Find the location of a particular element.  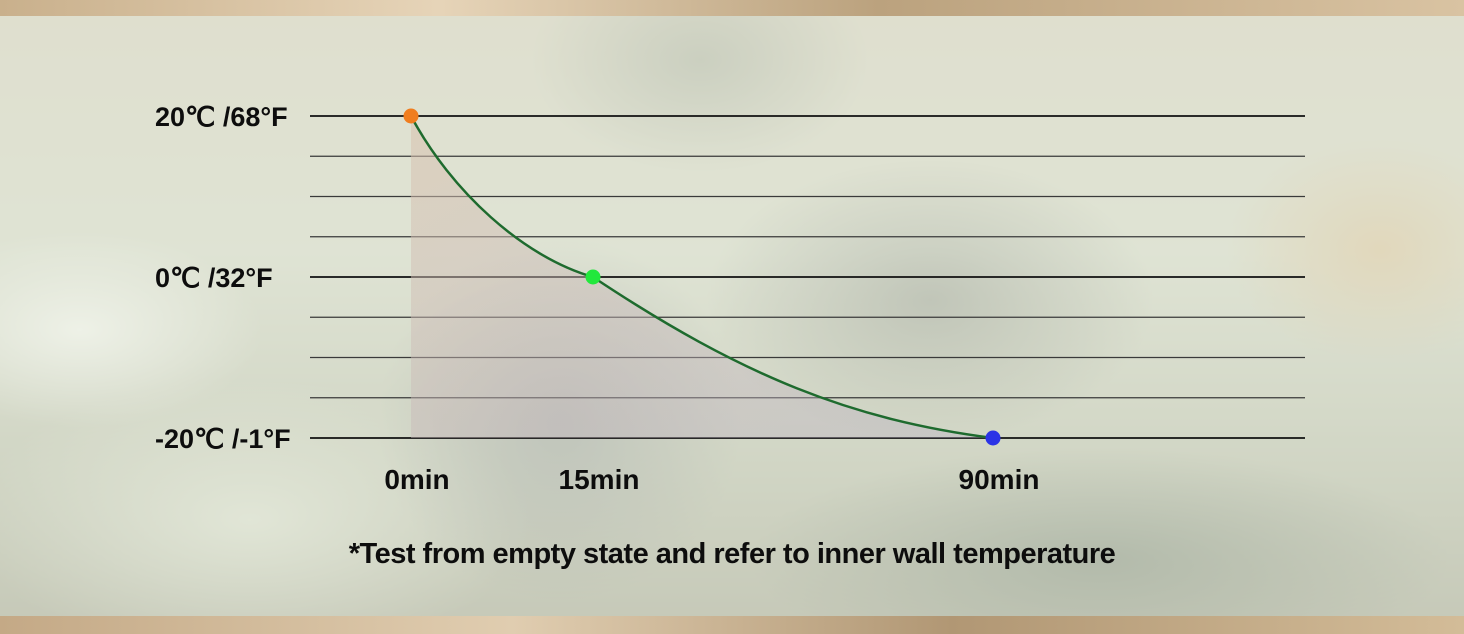

x-tick-label: 0min is located at coordinates (416, 479).